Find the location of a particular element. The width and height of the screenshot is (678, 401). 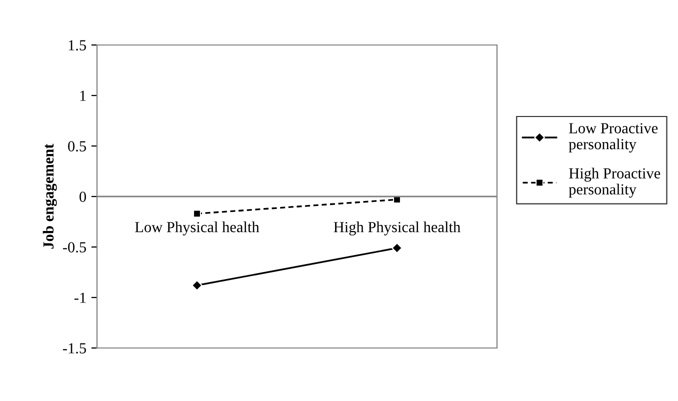

x-tick-label: High Physical health is located at coordinates (397, 229).